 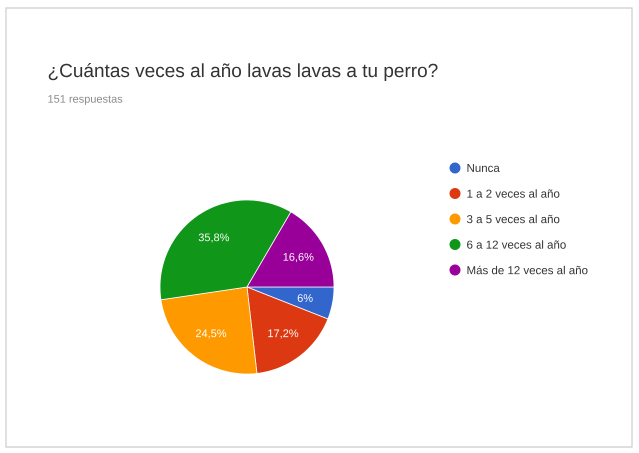 What do you see at coordinates (85, 100) in the screenshot?
I see `chart-subtitle: 151 respuestas` at bounding box center [85, 100].